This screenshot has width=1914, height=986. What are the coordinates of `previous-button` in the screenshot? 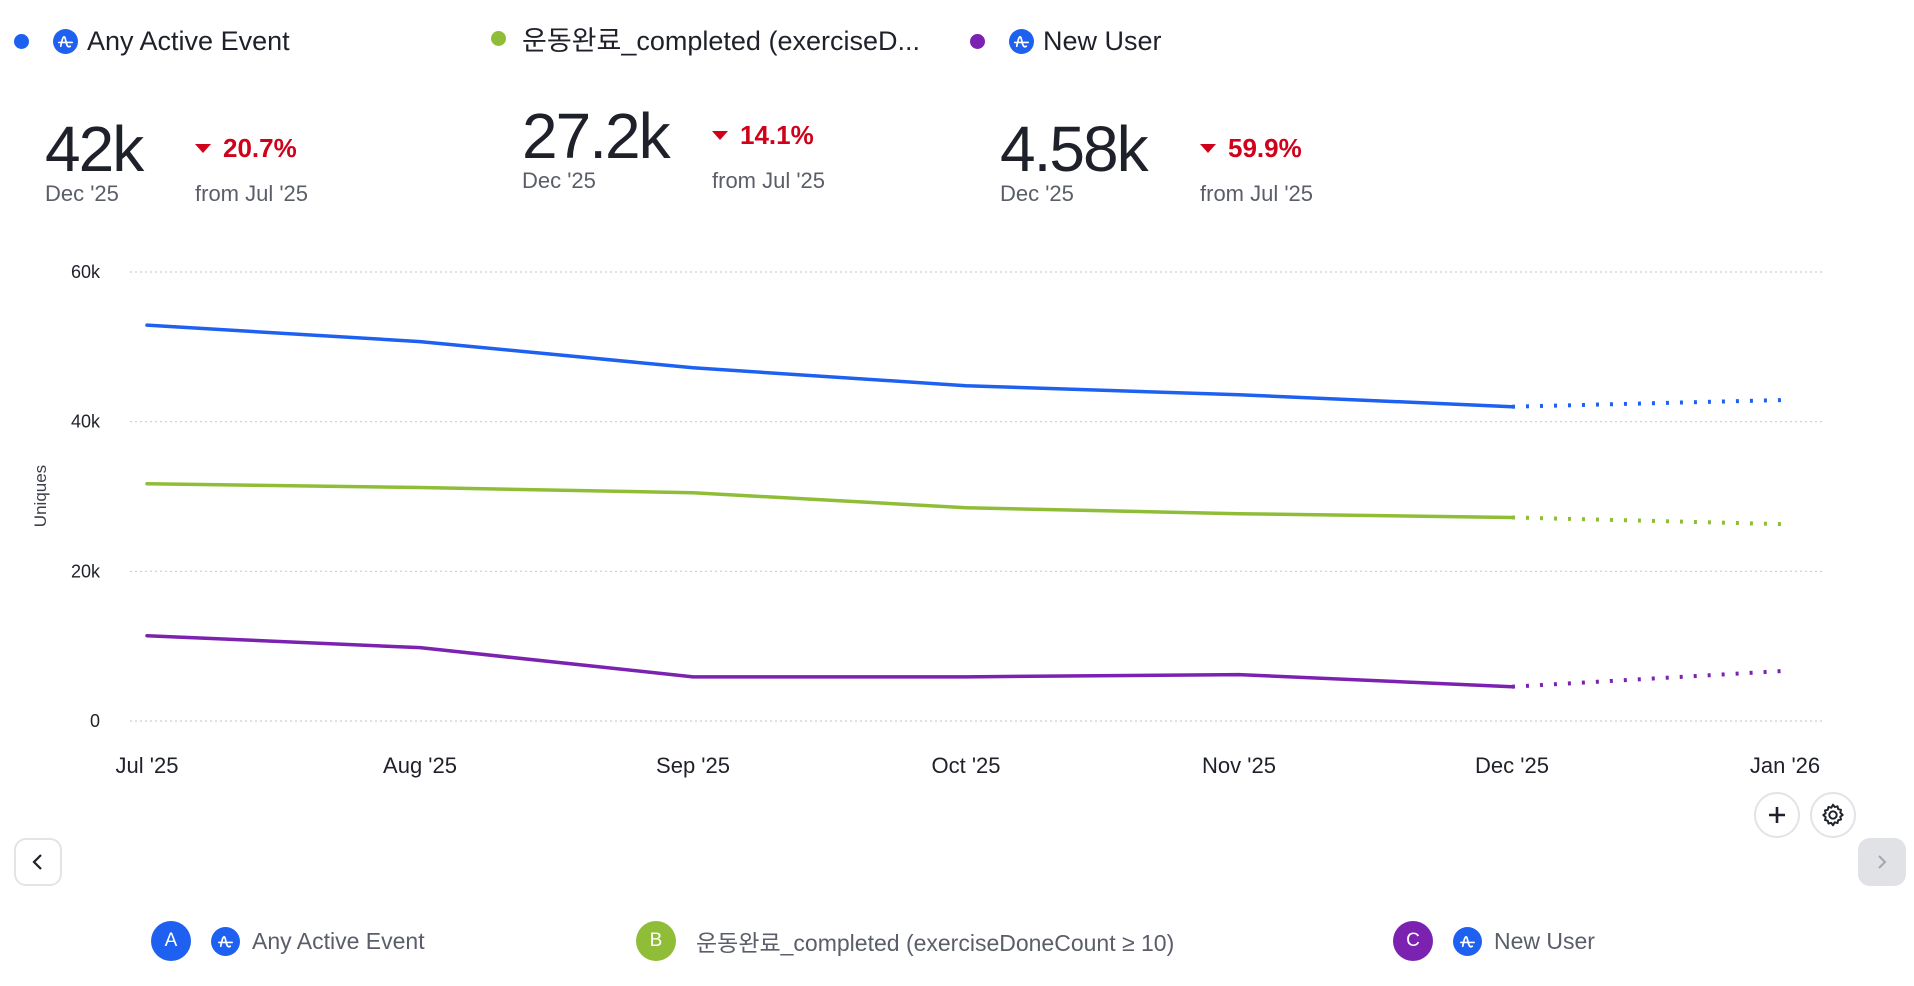 It's located at (38, 862).